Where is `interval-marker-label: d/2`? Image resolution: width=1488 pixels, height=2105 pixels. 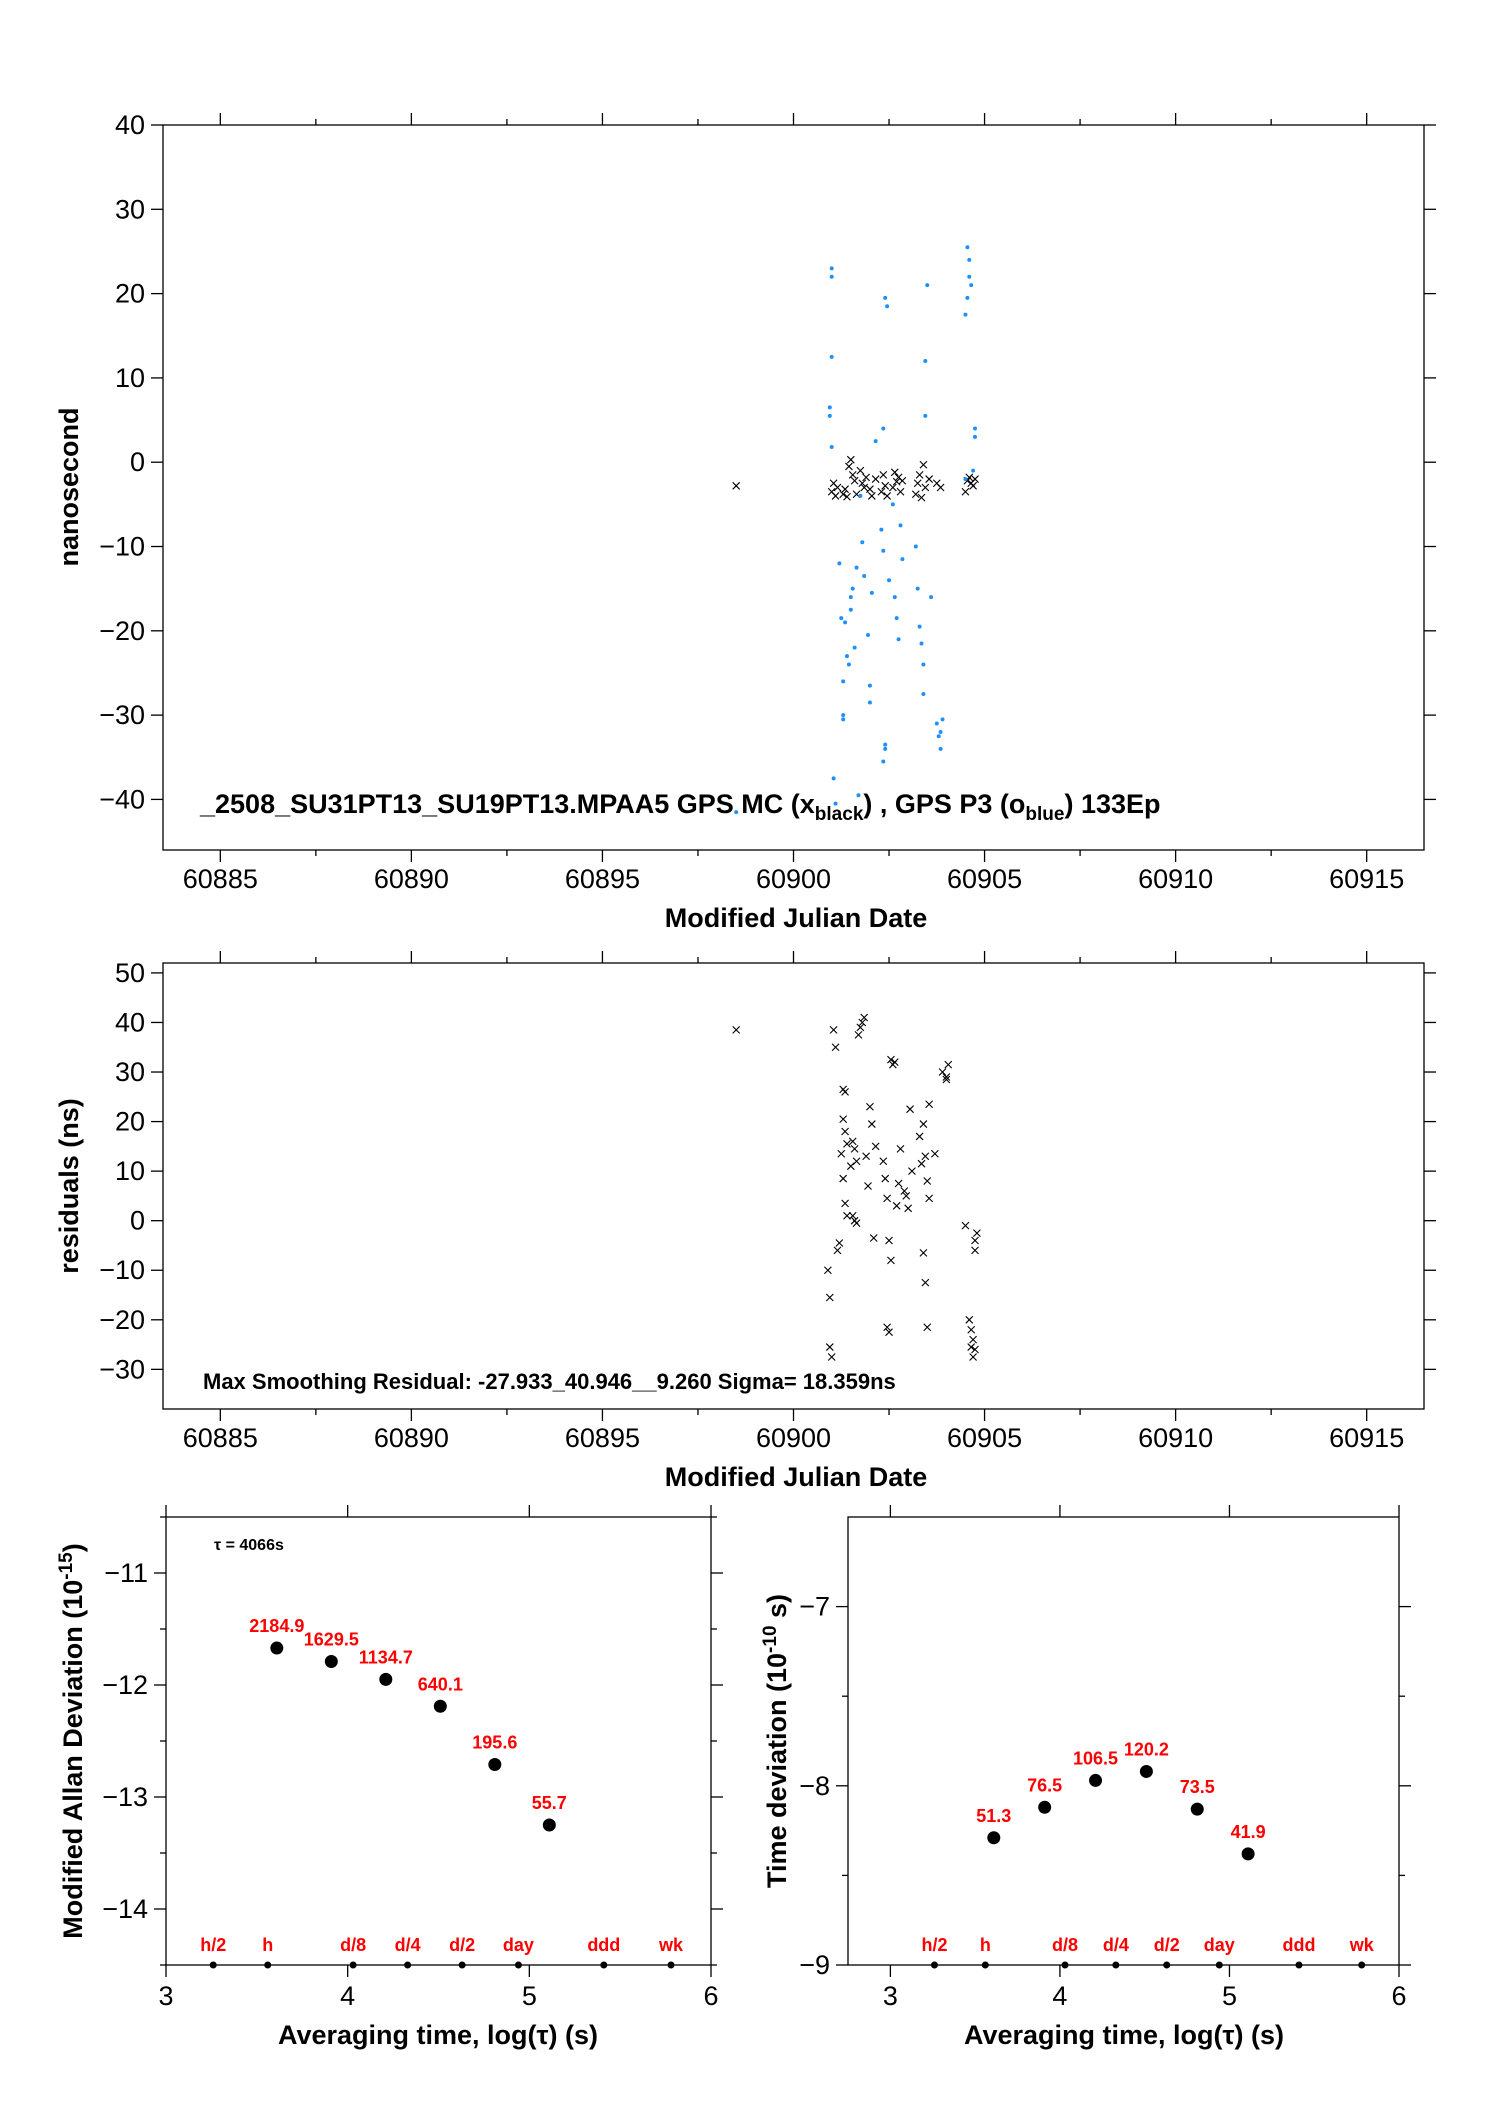
interval-marker-label: d/2 is located at coordinates (462, 1945).